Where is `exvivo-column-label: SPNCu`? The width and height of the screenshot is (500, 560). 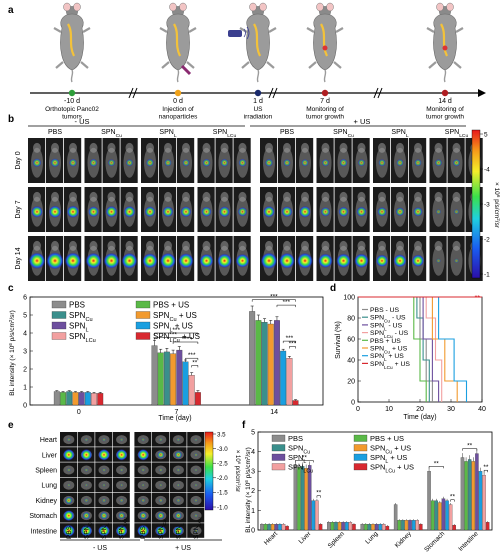 exvivo-column-label: SPNCu is located at coordinates (162, 529).